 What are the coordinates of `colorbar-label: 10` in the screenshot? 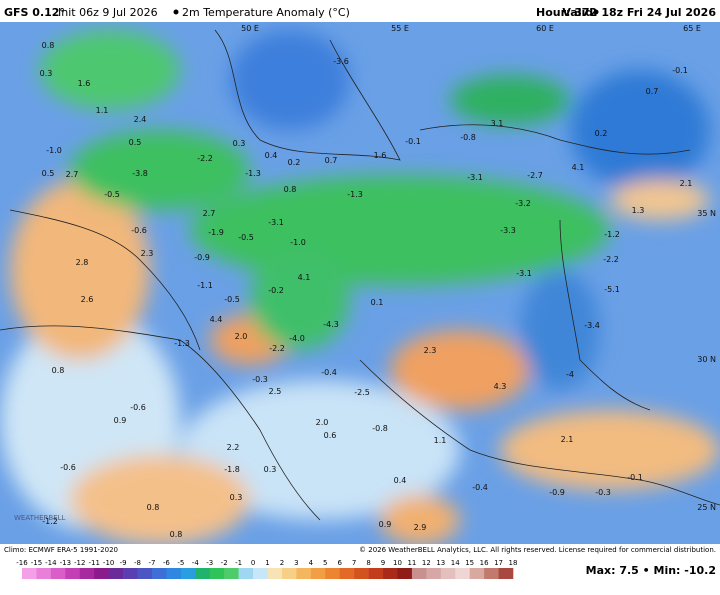 It's located at (397, 563).